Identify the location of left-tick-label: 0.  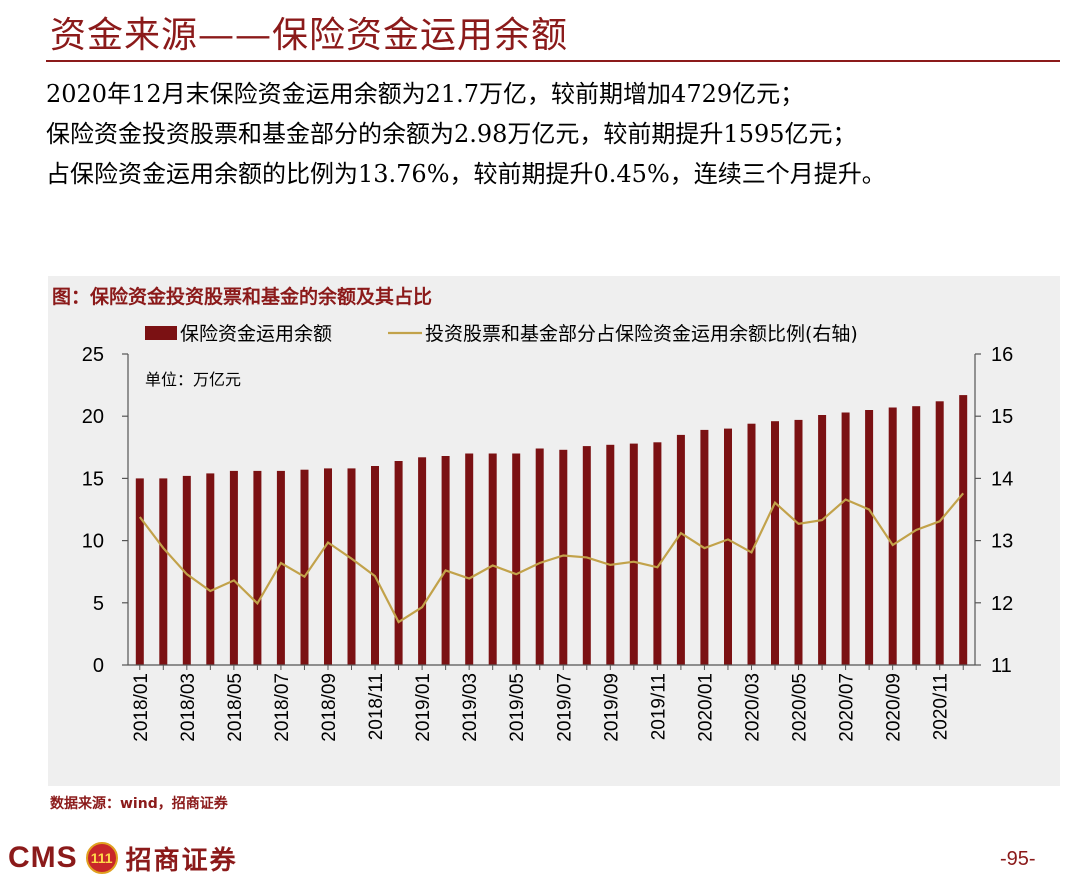
(98, 666).